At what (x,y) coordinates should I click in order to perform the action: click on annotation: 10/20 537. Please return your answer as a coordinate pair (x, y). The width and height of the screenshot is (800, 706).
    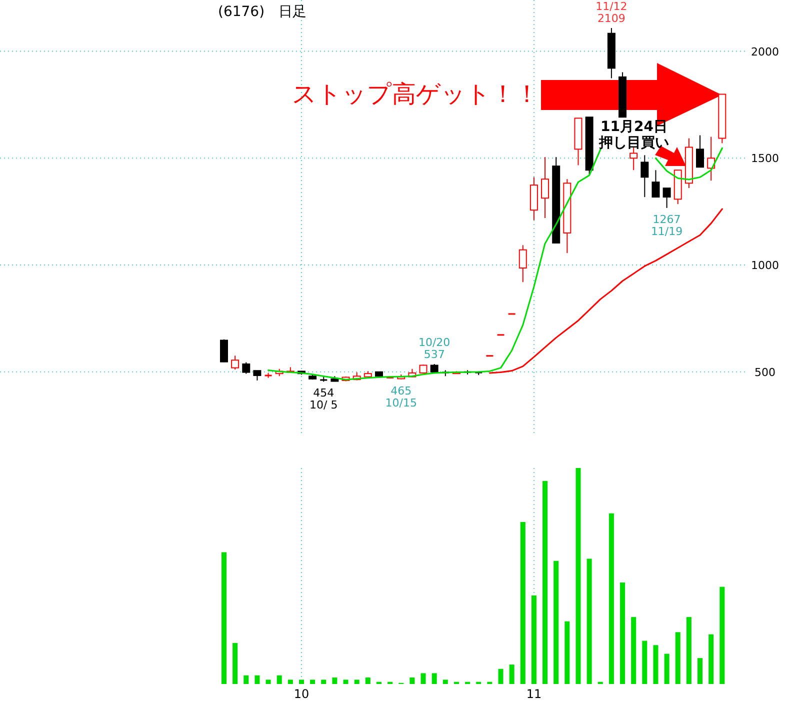
    Looking at the image, I should click on (434, 348).